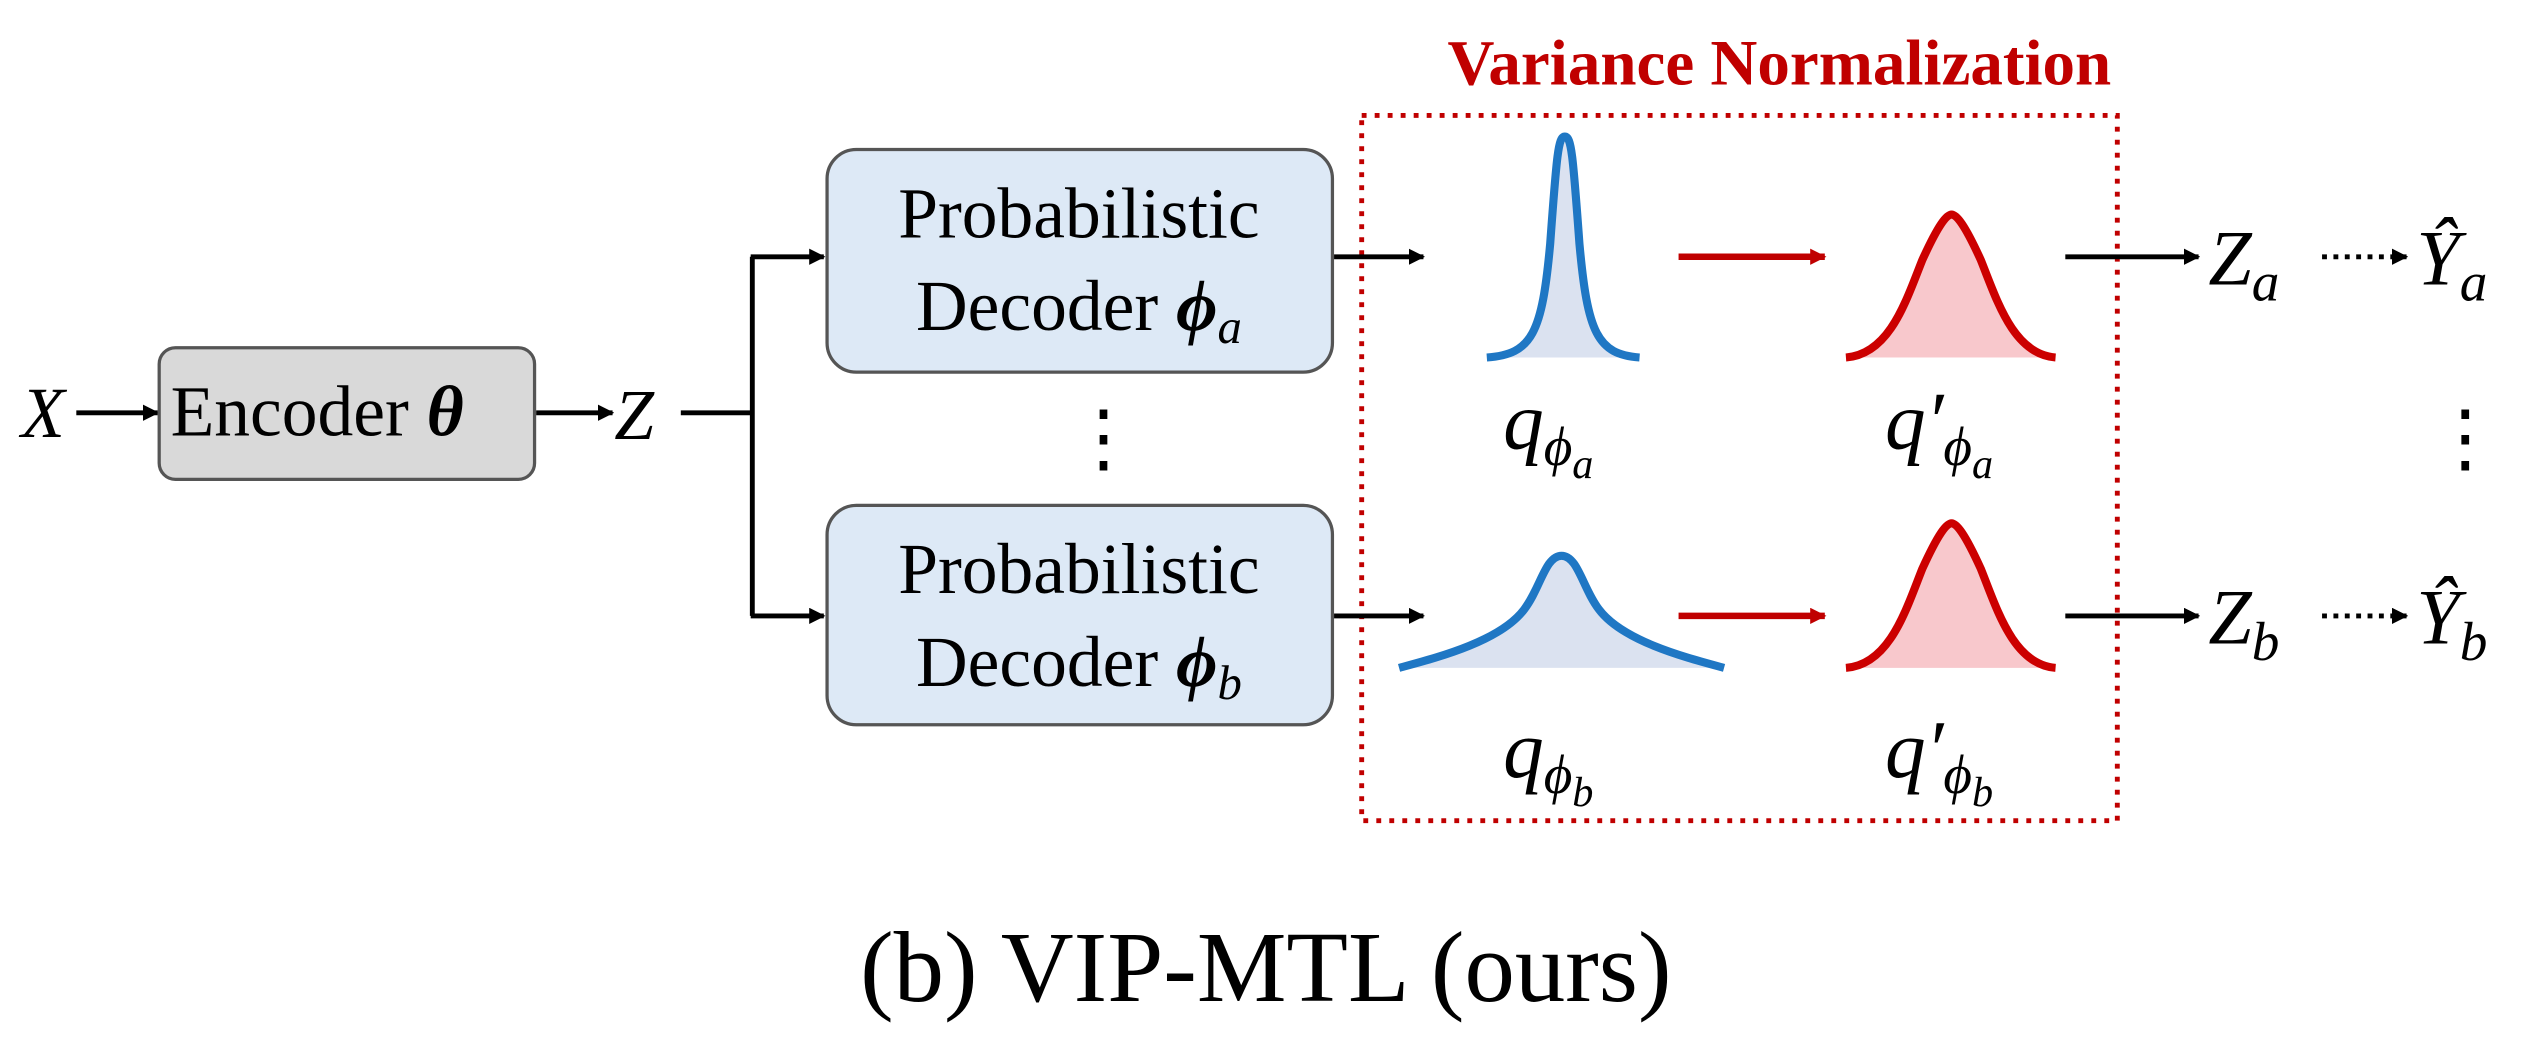 The image size is (2530, 1040). I want to click on dist-q-phi-b-fill, so click(1562, 611).